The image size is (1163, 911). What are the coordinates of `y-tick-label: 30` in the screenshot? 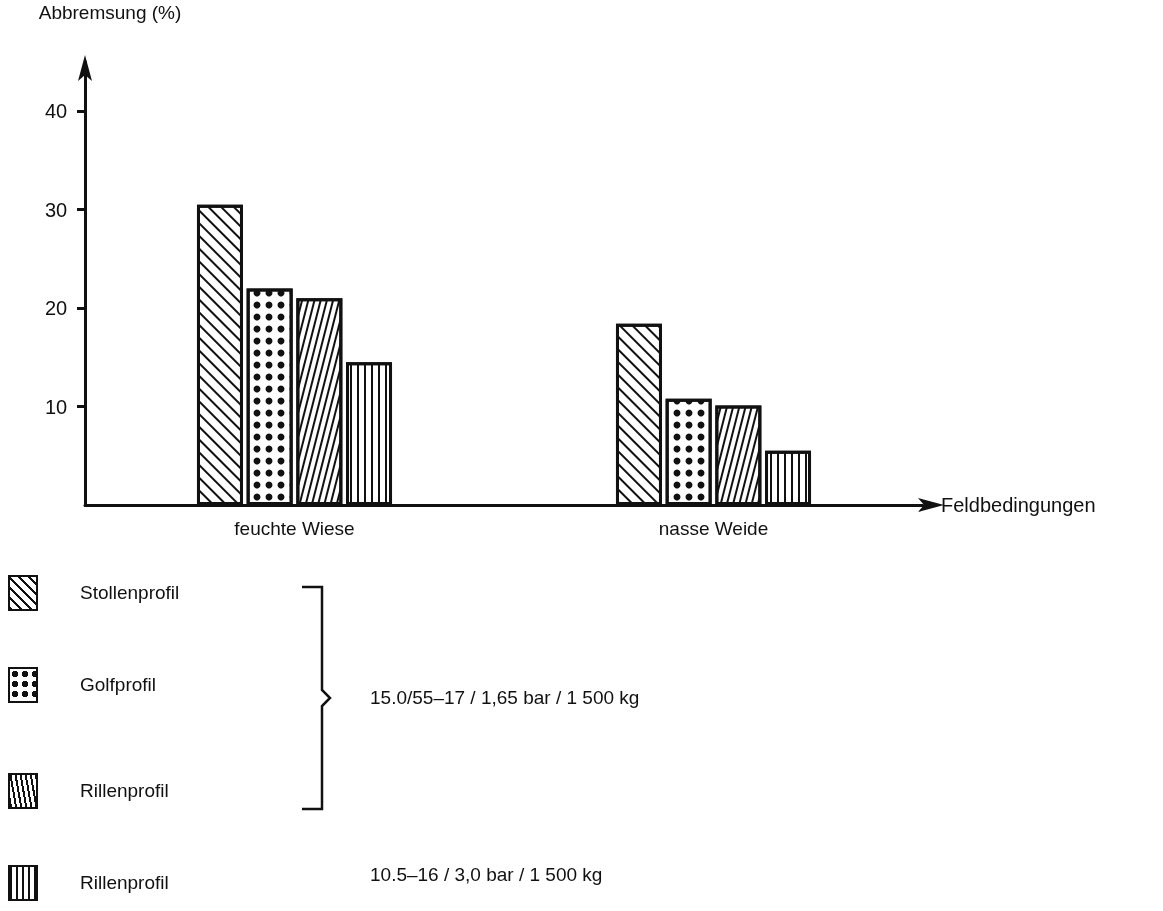 It's located at (56, 209).